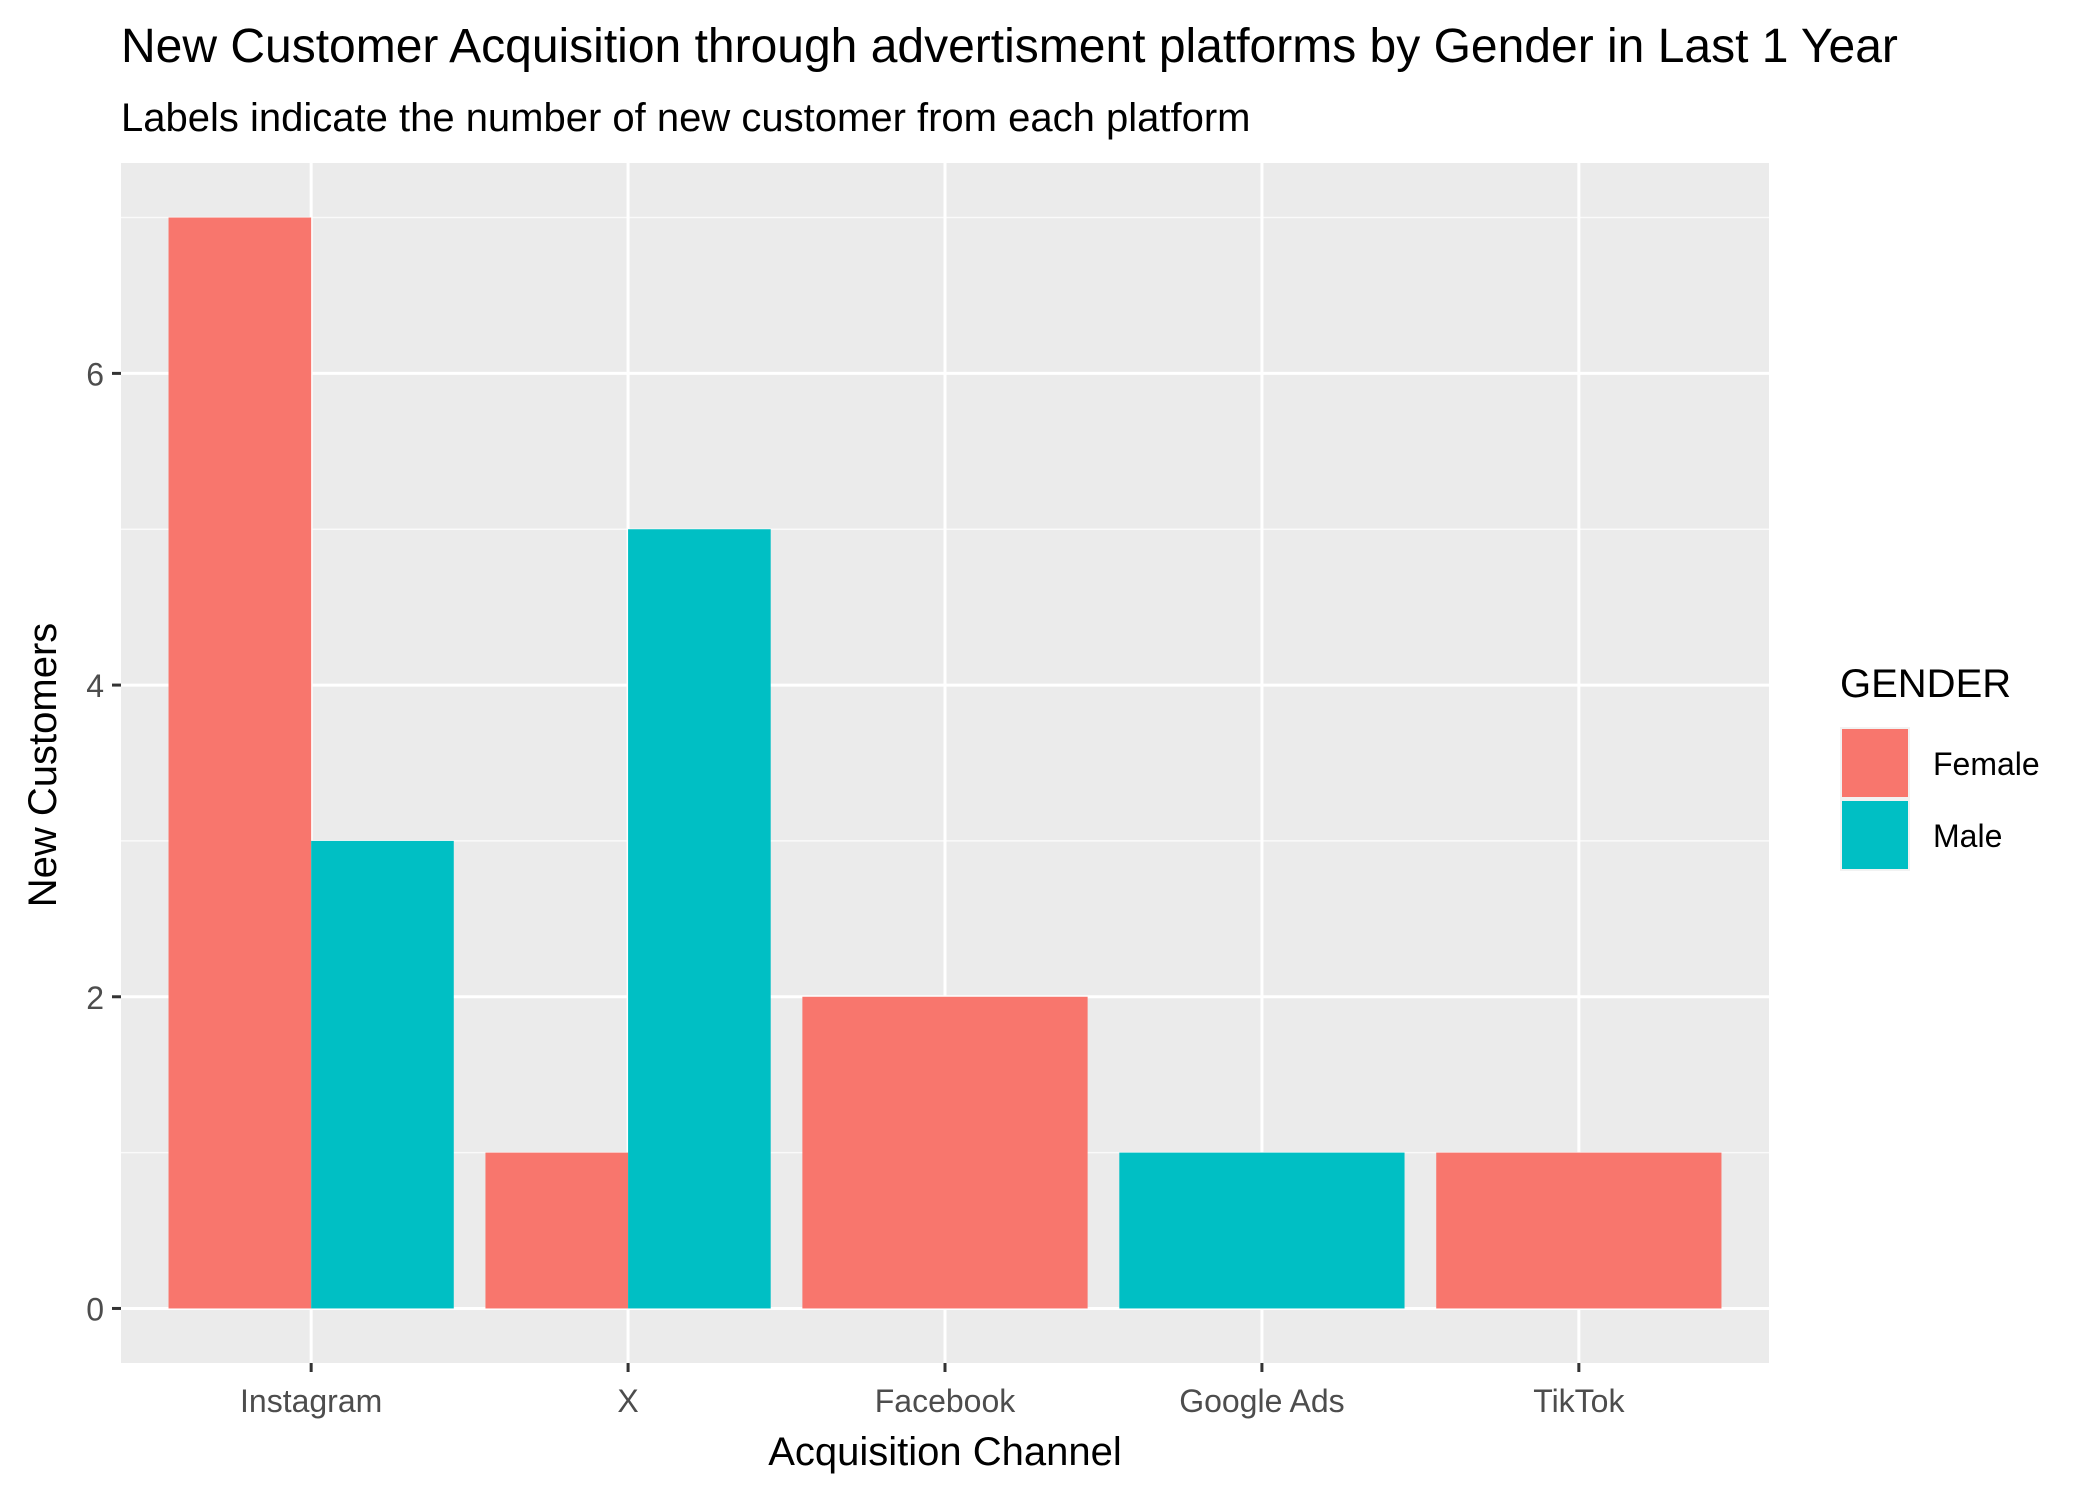  I want to click on bar-male-x, so click(699, 919).